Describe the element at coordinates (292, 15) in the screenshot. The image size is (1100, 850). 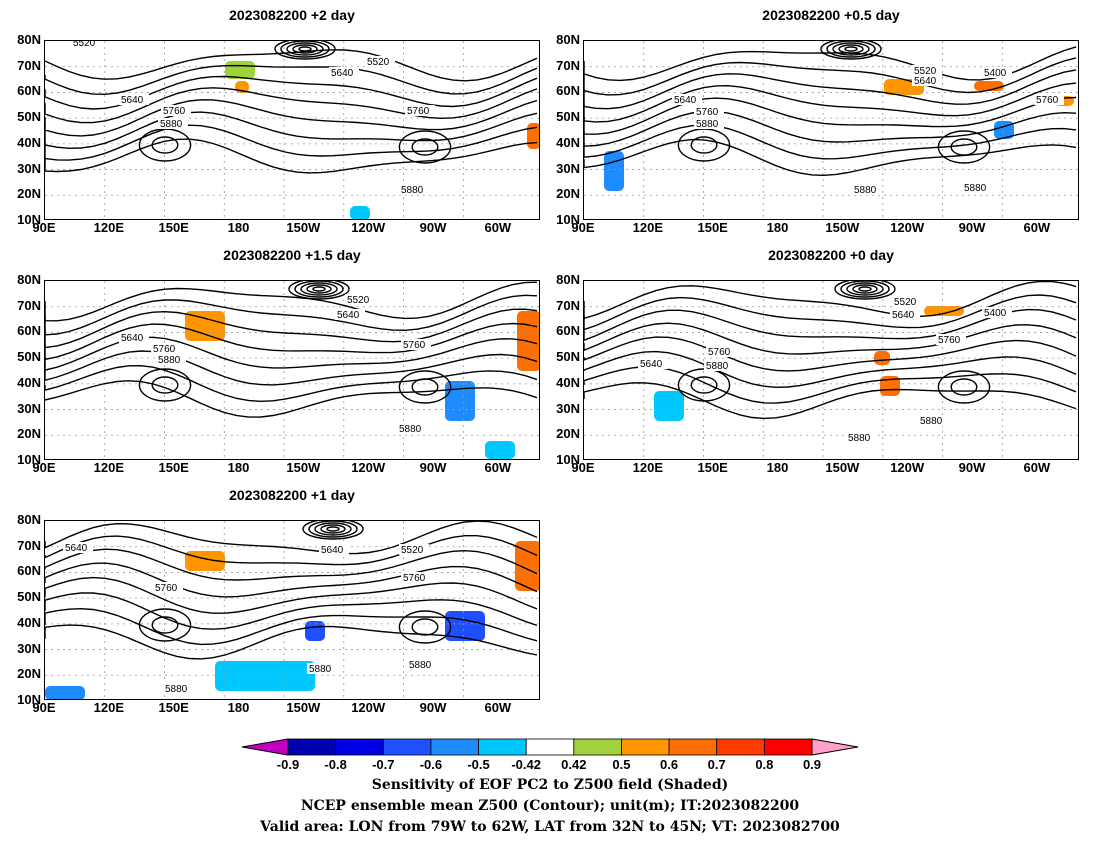
I see `panel-title-1: 2023082200 +2 day` at that location.